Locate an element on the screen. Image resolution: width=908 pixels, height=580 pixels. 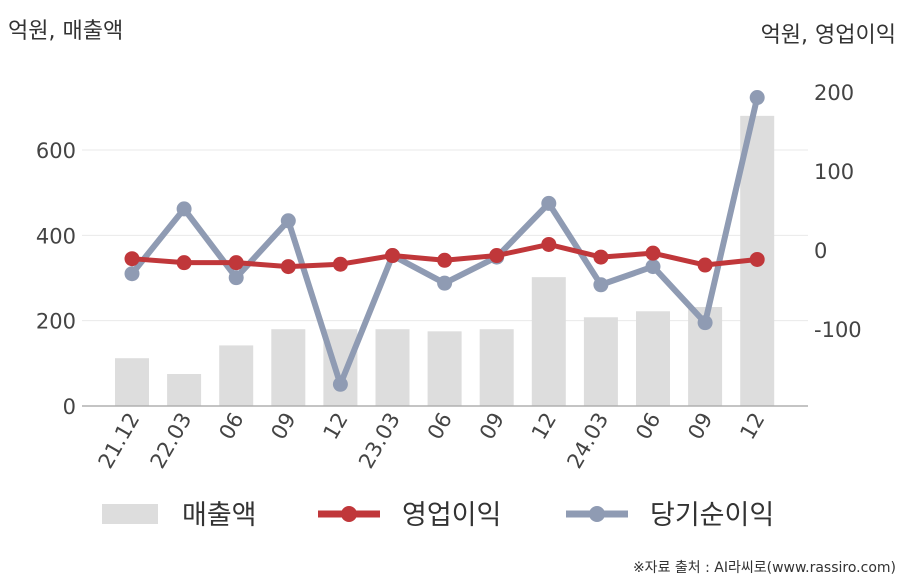
right-axis-title: 억원, 영업이익 is located at coordinates (828, 35).